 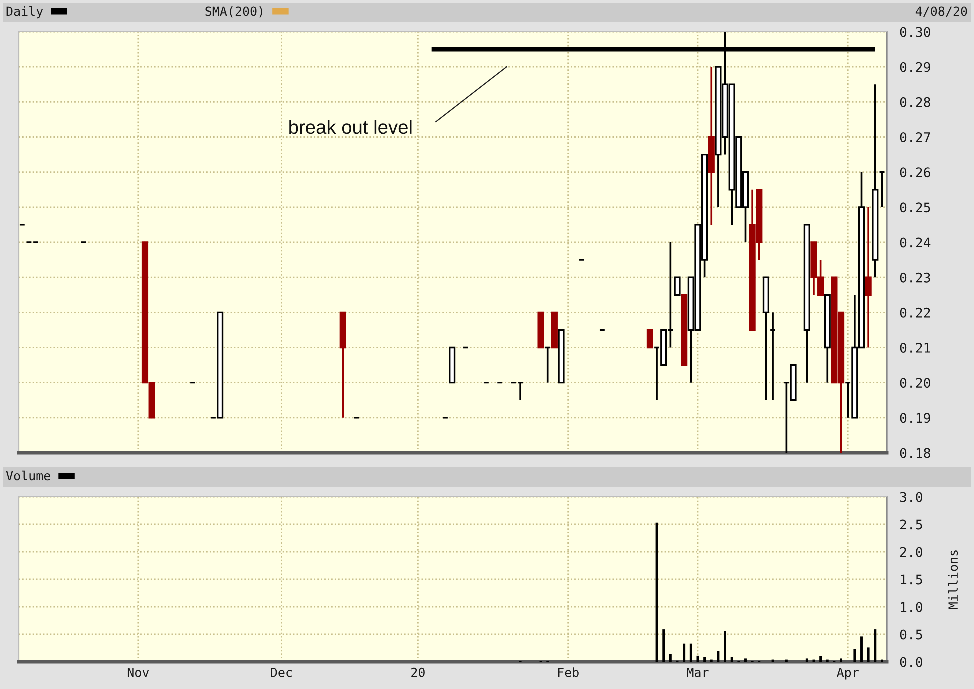 I want to click on x-tick-label: Nov, so click(x=139, y=673).